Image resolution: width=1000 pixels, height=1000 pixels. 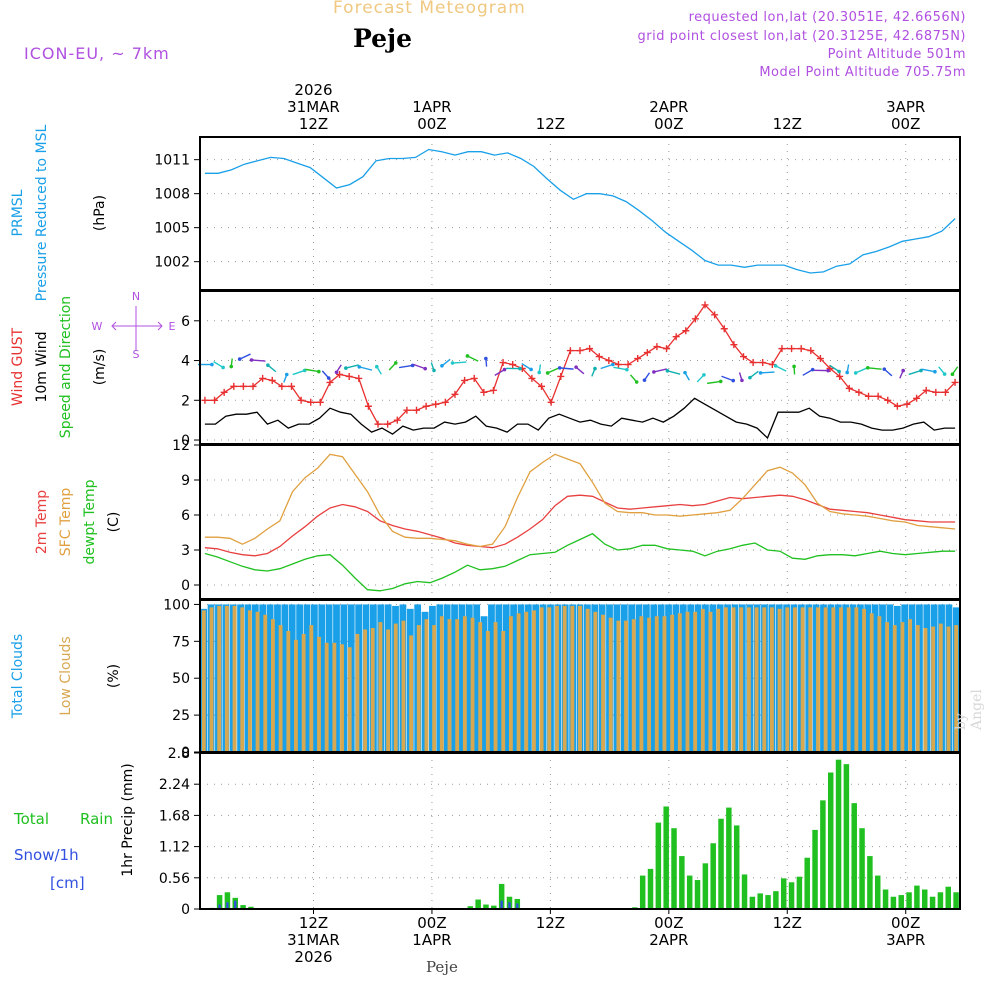 What do you see at coordinates (67, 883) in the screenshot?
I see `snow-unit-label: [cm]` at bounding box center [67, 883].